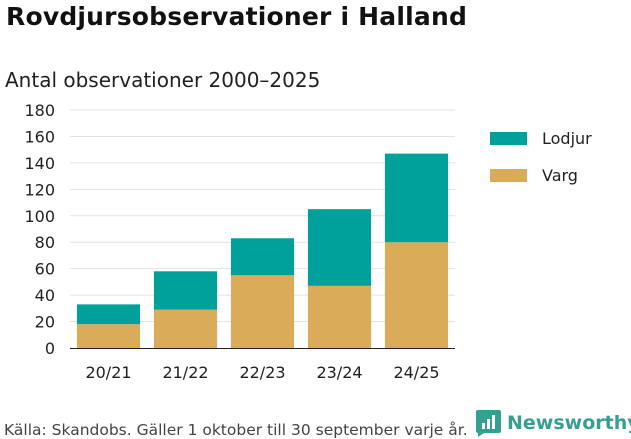 Image resolution: width=631 pixels, height=439 pixels. I want to click on legend: Lodjur Varg, so click(541, 165).